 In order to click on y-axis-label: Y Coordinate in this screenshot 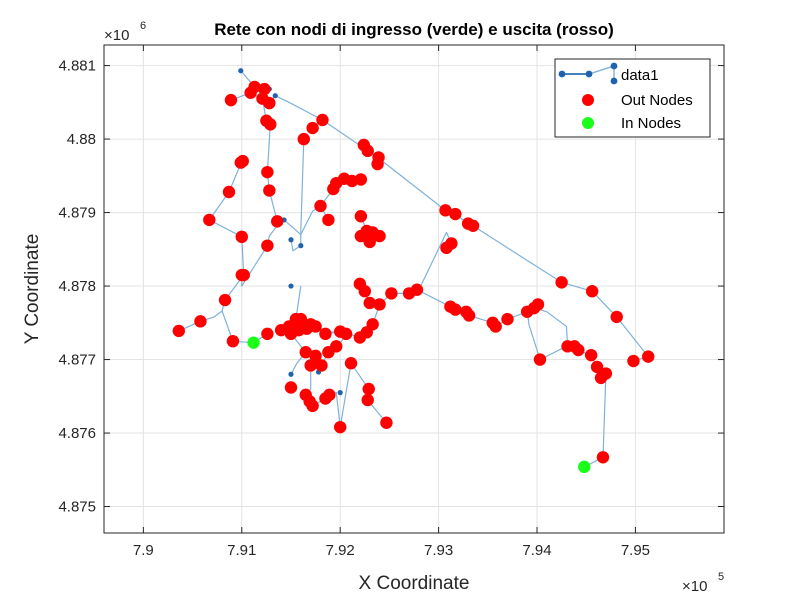, I will do `click(32, 289)`.